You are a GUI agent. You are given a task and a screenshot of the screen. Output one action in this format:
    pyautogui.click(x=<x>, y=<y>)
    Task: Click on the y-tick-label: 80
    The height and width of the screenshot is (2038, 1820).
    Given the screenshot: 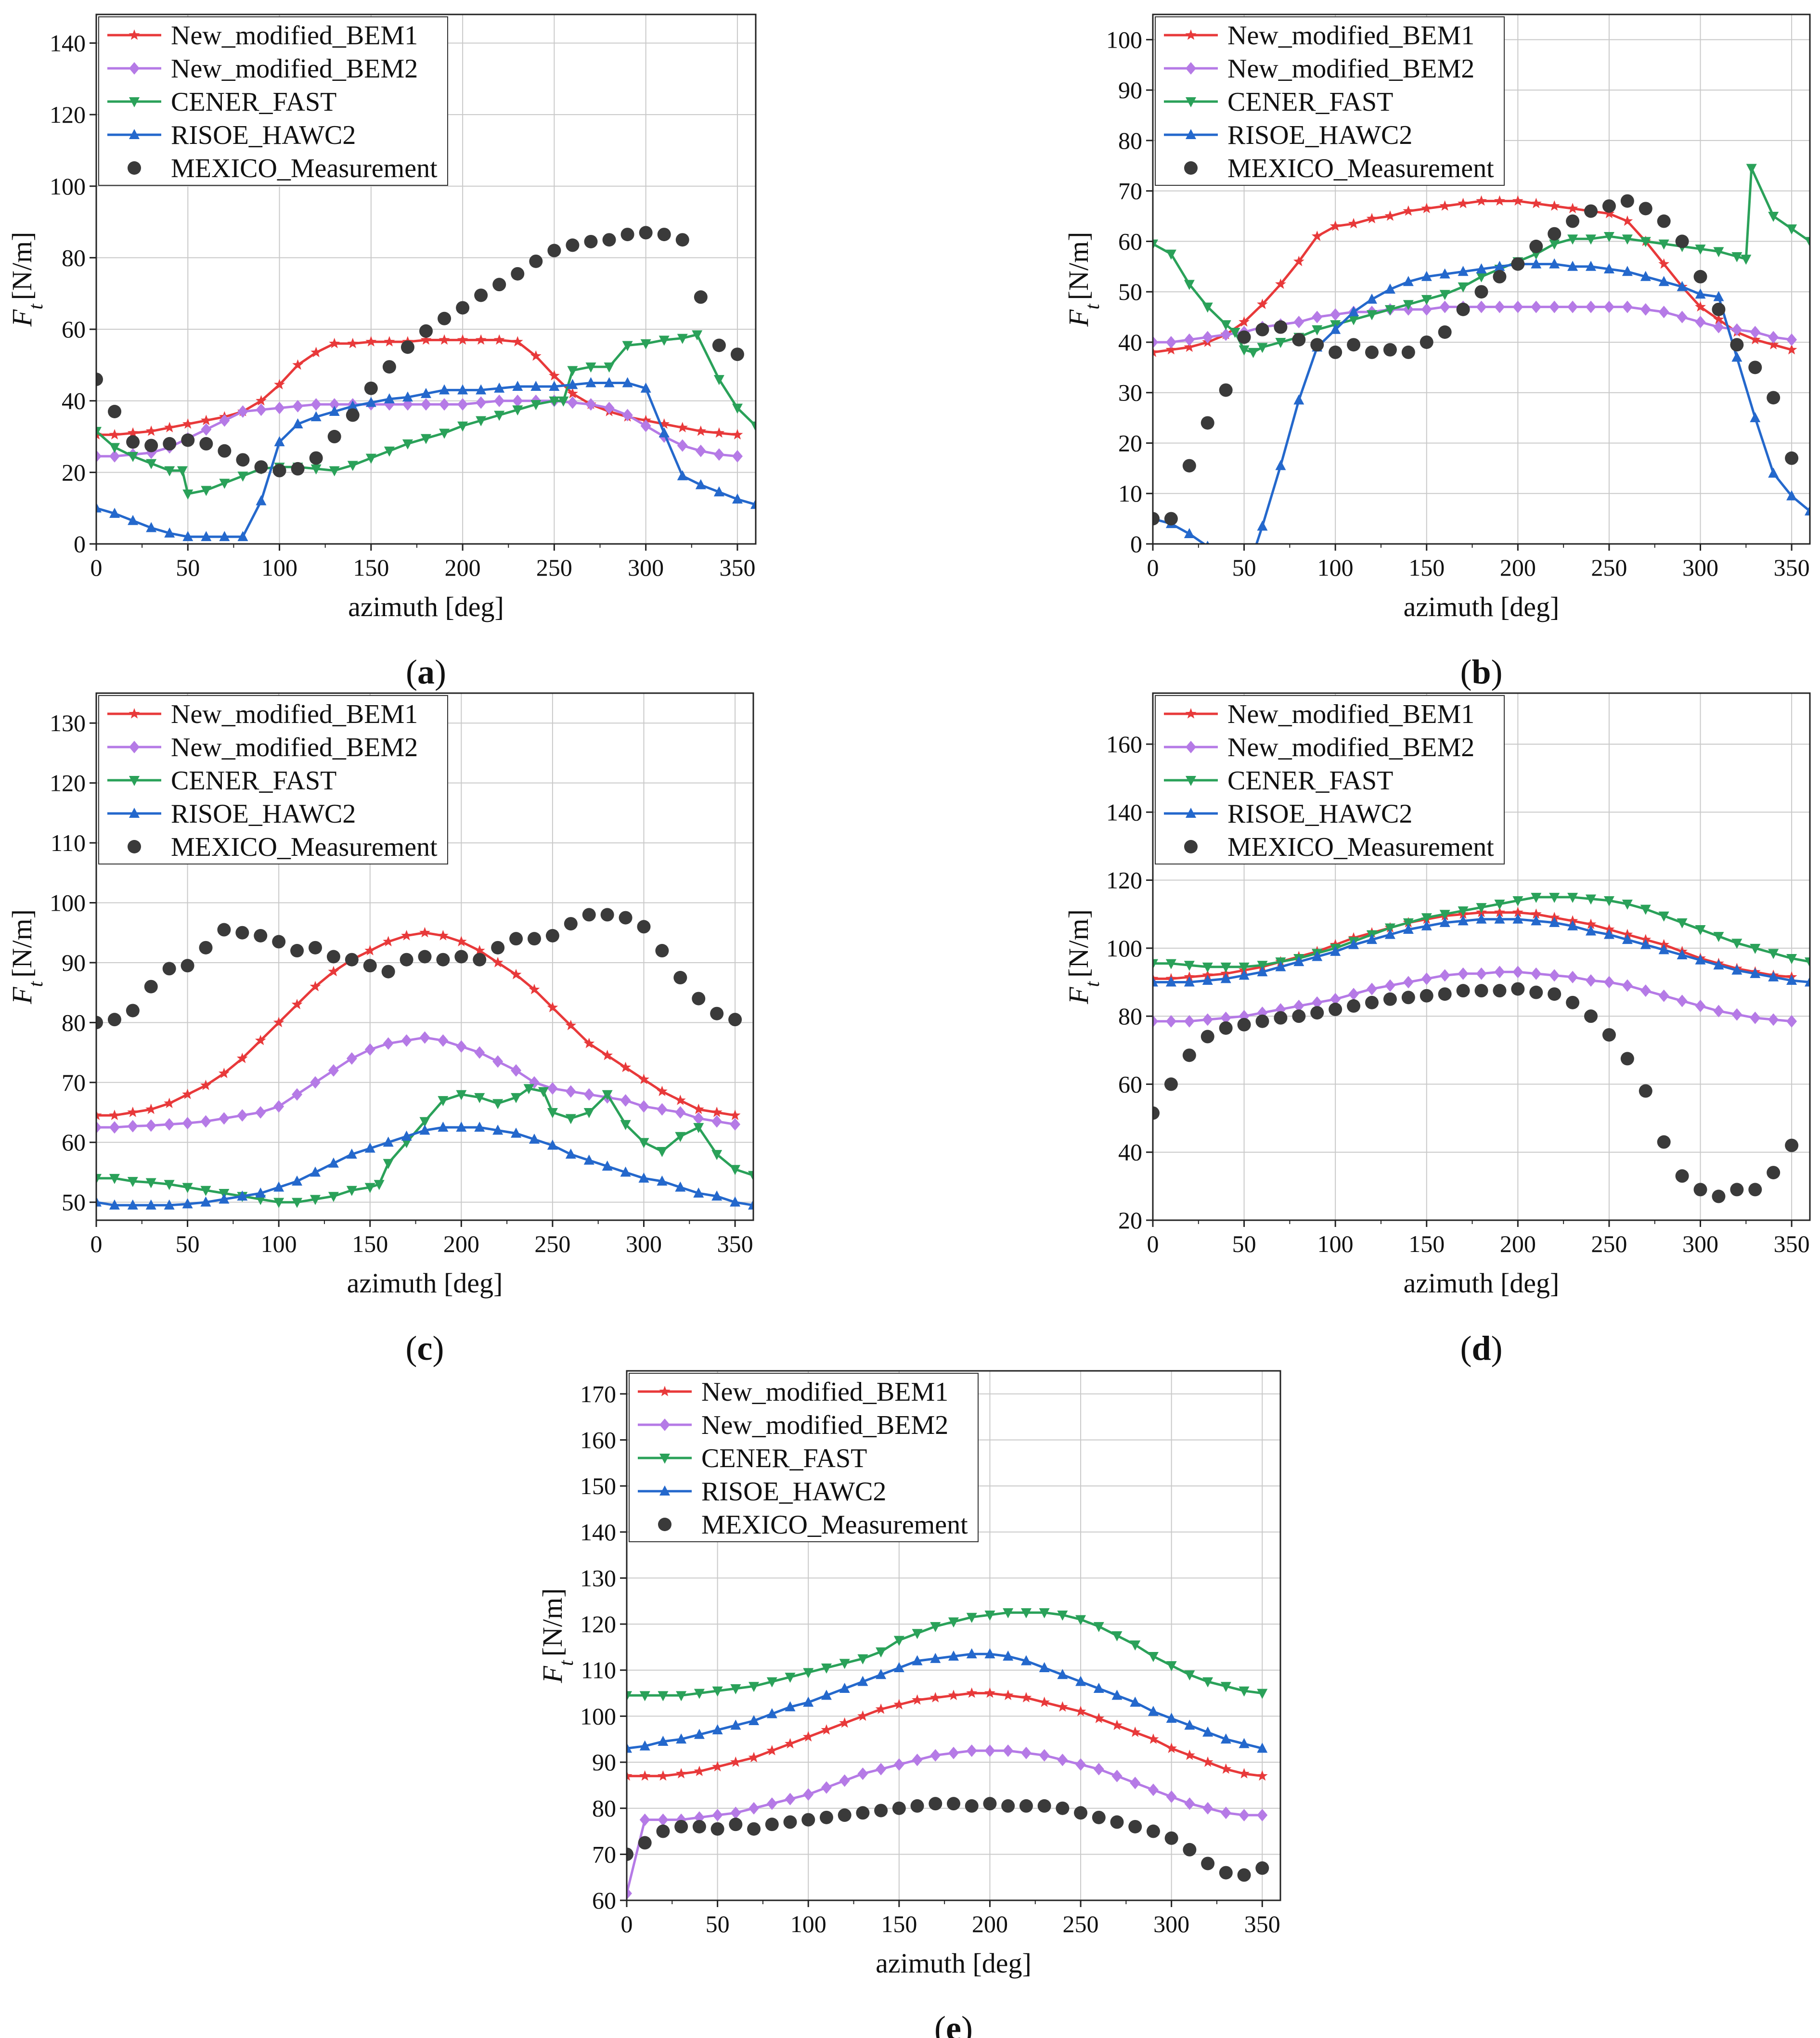 What is the action you would take?
    pyautogui.click(x=1130, y=140)
    